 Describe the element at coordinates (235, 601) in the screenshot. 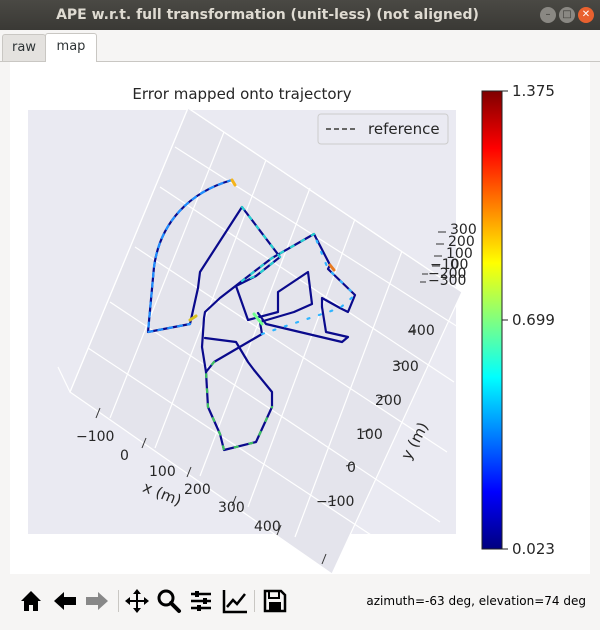

I see `edit-axis-icon` at that location.